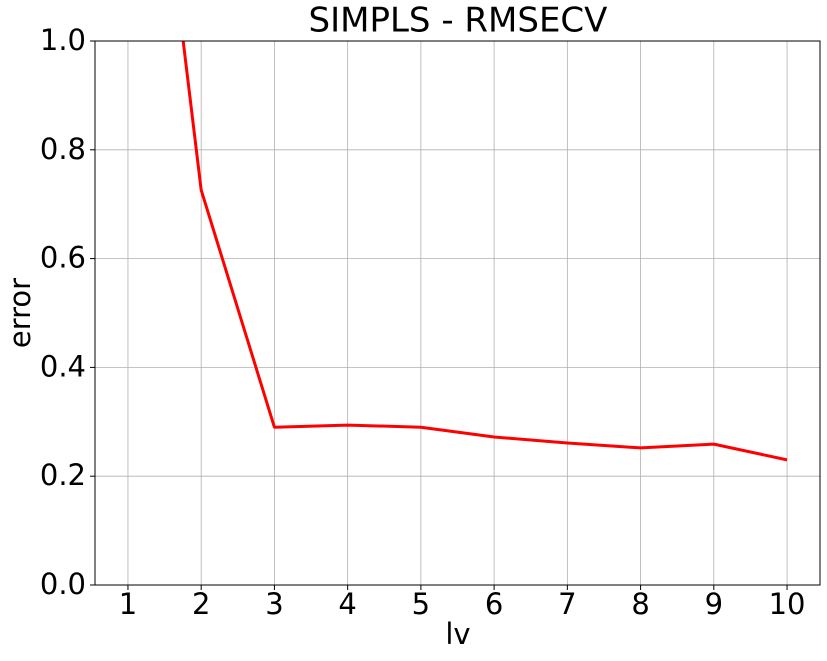 This screenshot has height=661, width=827. Describe the element at coordinates (640, 604) in the screenshot. I see `x-tick-label: 8` at that location.